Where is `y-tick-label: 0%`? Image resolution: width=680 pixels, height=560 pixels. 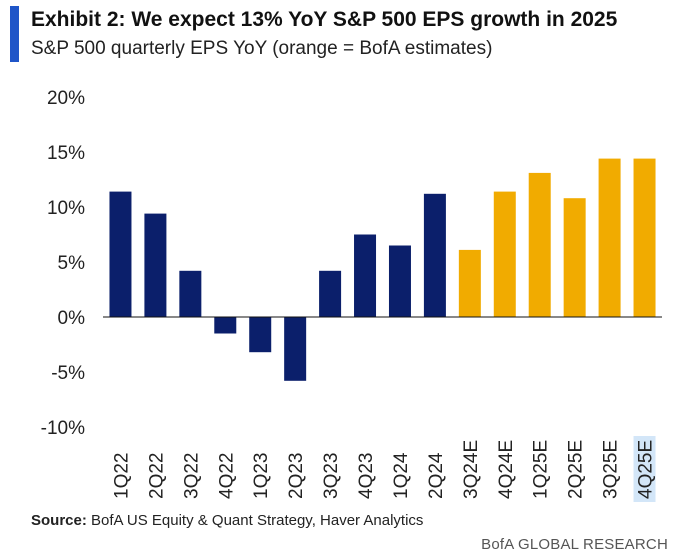 y-tick-label: 0% is located at coordinates (72, 318).